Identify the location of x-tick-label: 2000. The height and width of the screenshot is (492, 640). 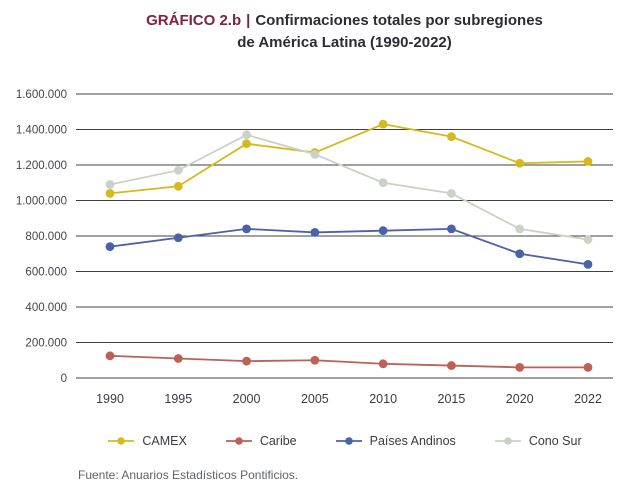
(247, 399).